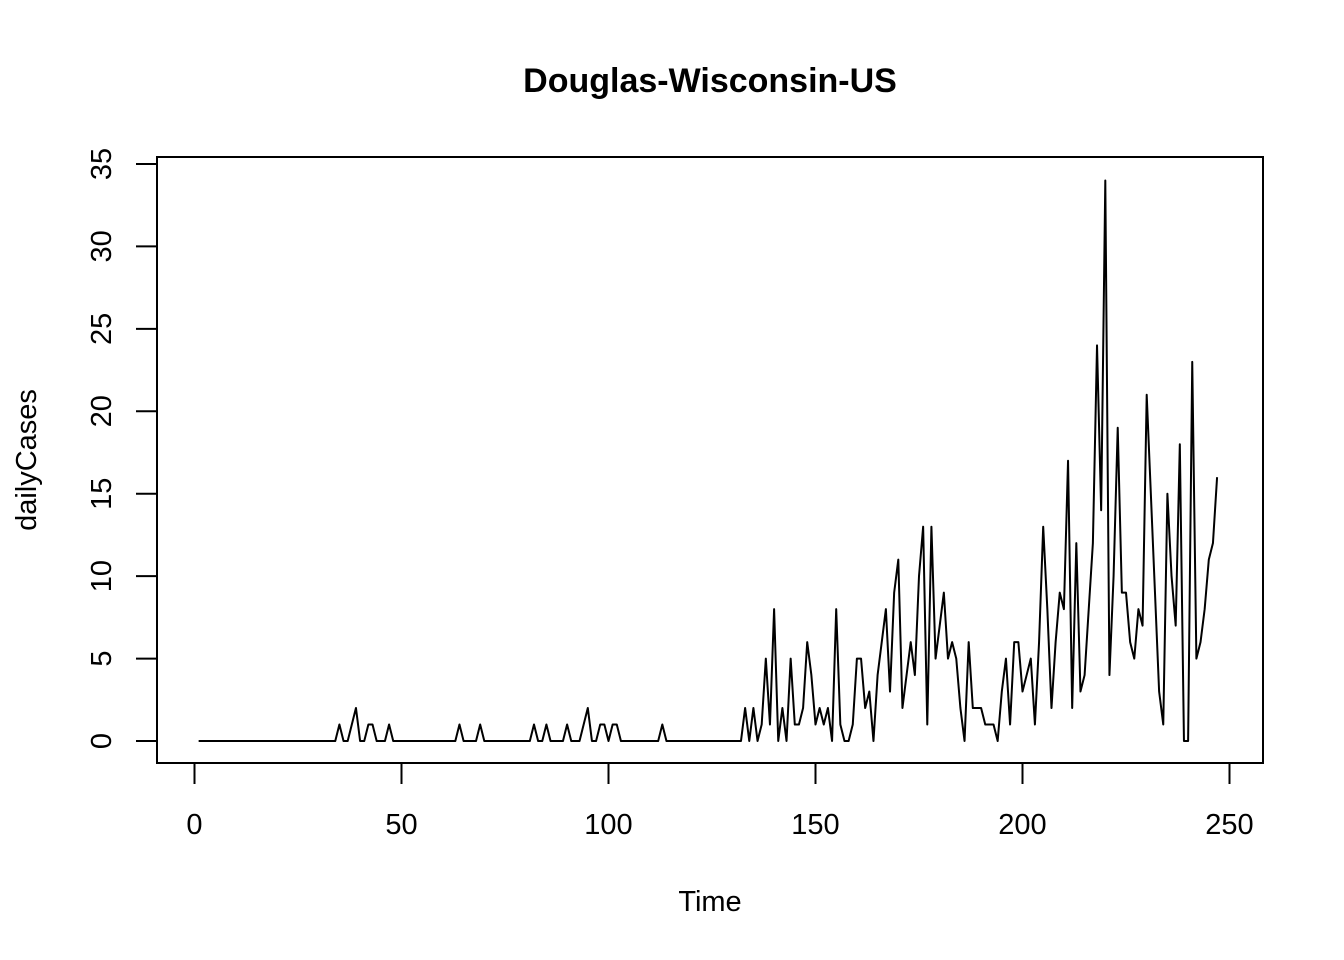 This screenshot has width=1344, height=960. What do you see at coordinates (102, 741) in the screenshot?
I see `y-tick-label: 0` at bounding box center [102, 741].